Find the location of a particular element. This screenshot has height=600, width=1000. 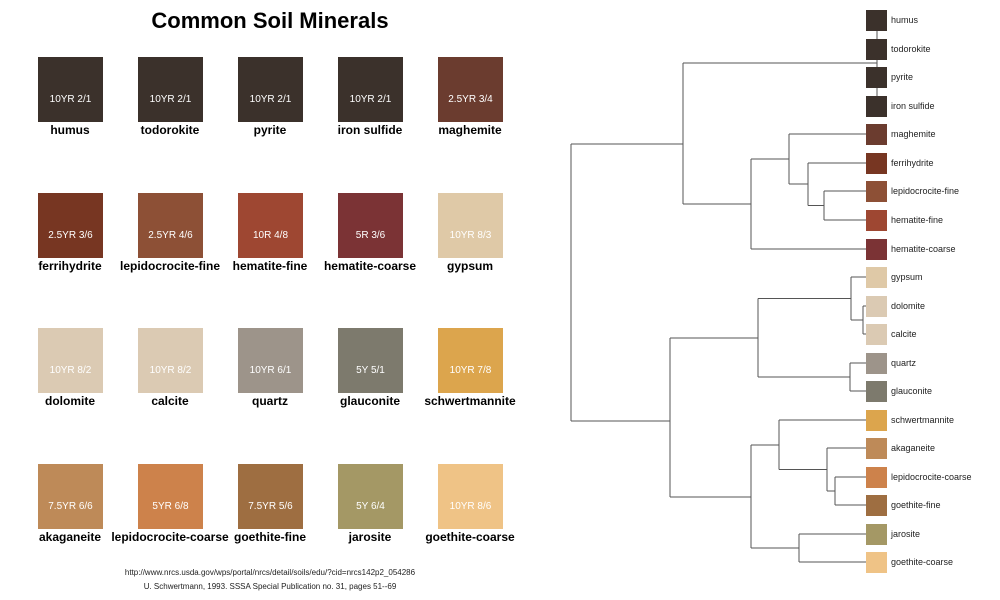

munsell-code: 10R 4/8 is located at coordinates (270, 235).